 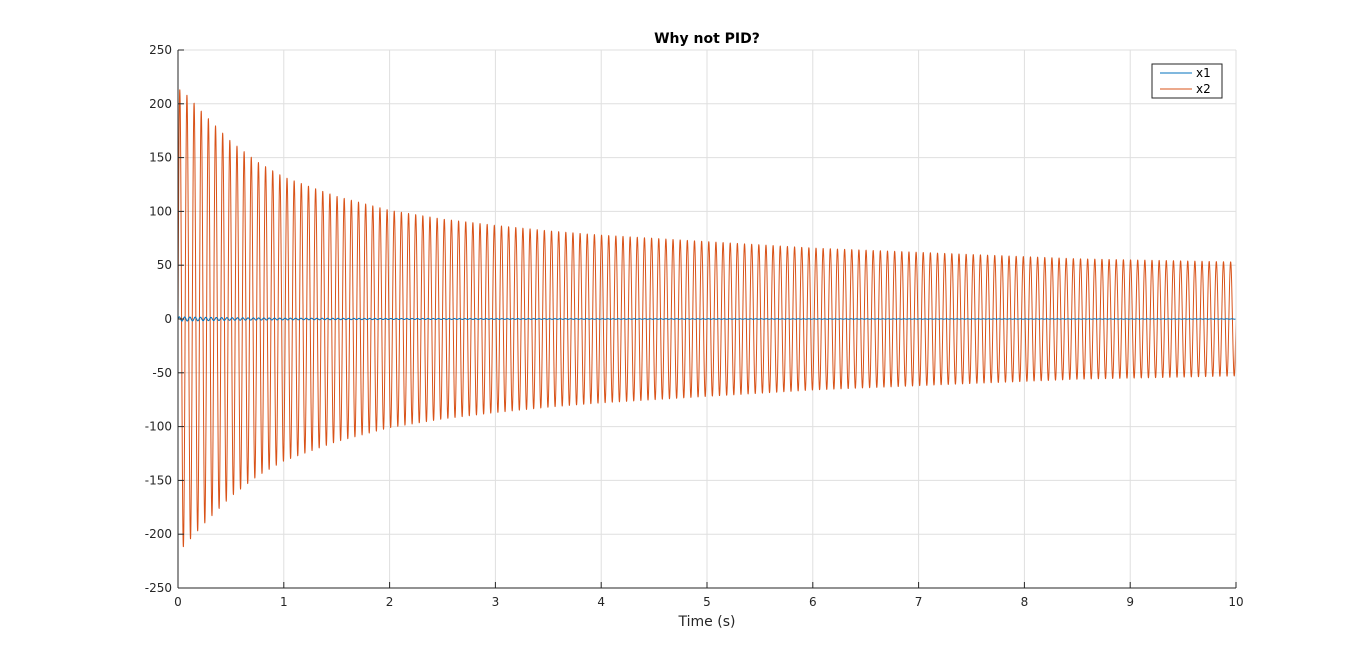 I want to click on y-tick-label: 200, so click(x=160, y=104).